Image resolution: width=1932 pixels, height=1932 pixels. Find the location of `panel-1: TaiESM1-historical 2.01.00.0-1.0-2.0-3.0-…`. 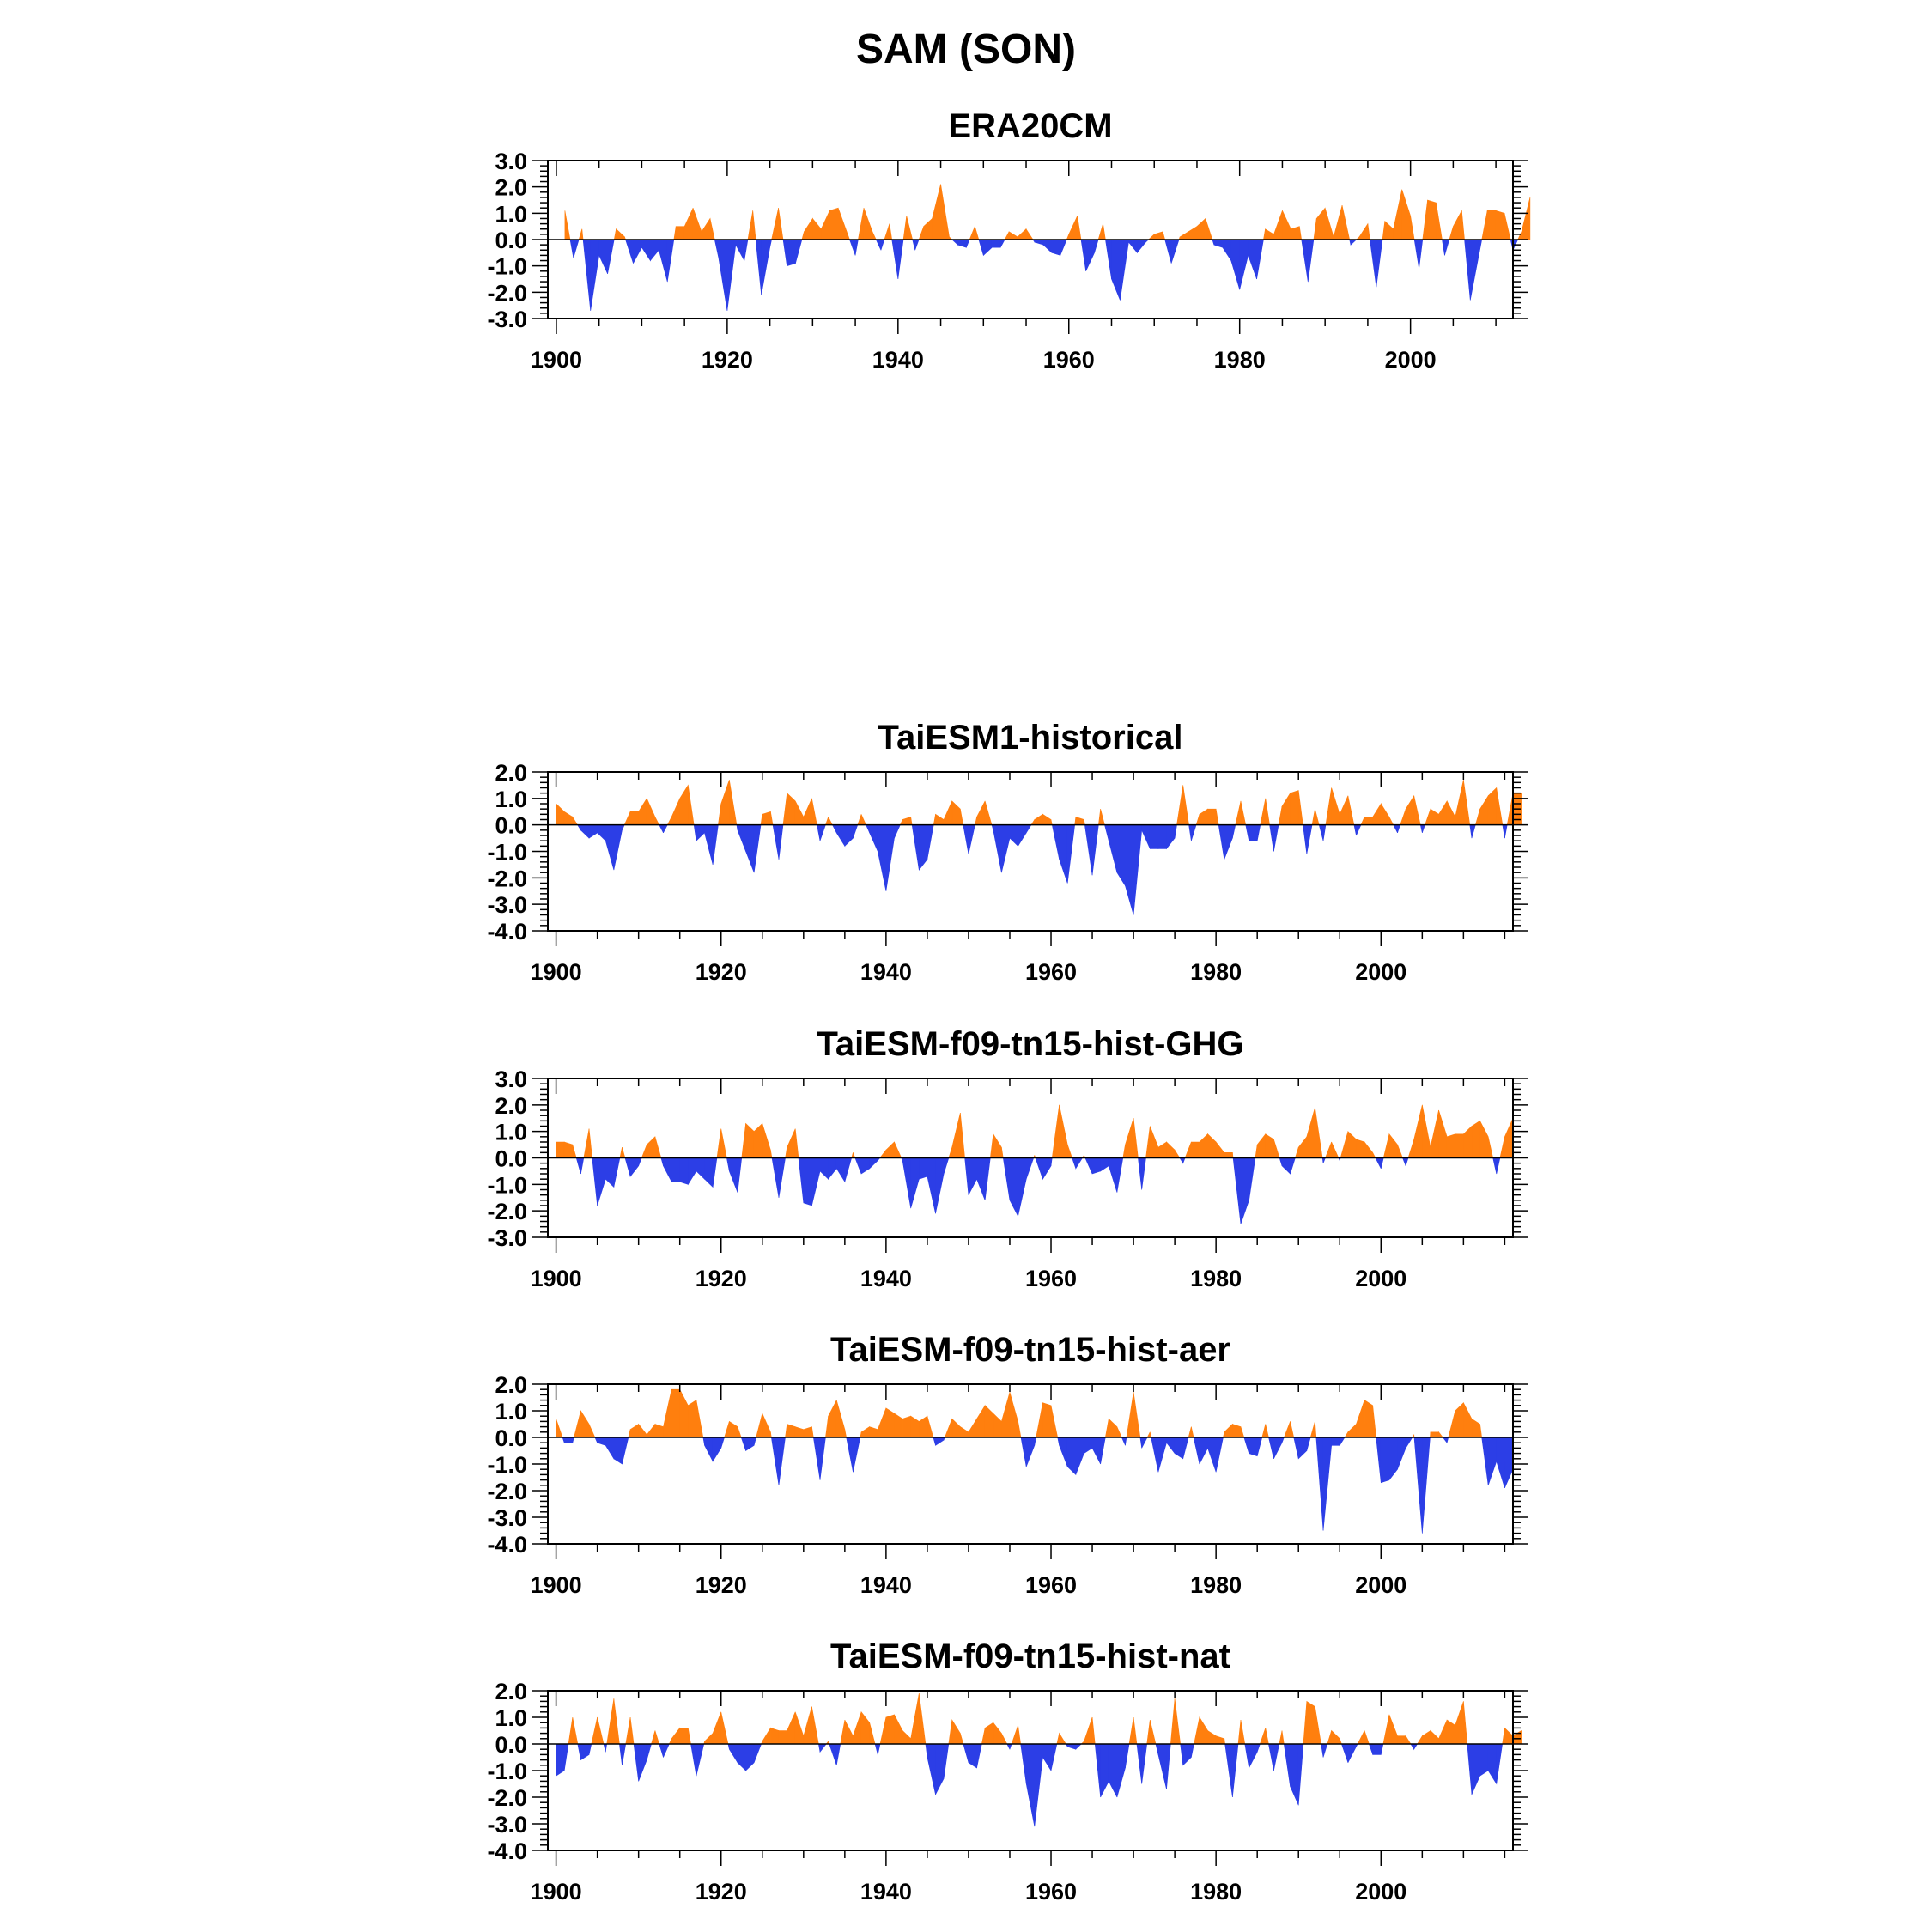

panel-1: TaiESM1-historical 2.01.00.0-1.0-2.0-3.0-… is located at coordinates (1007, 852).